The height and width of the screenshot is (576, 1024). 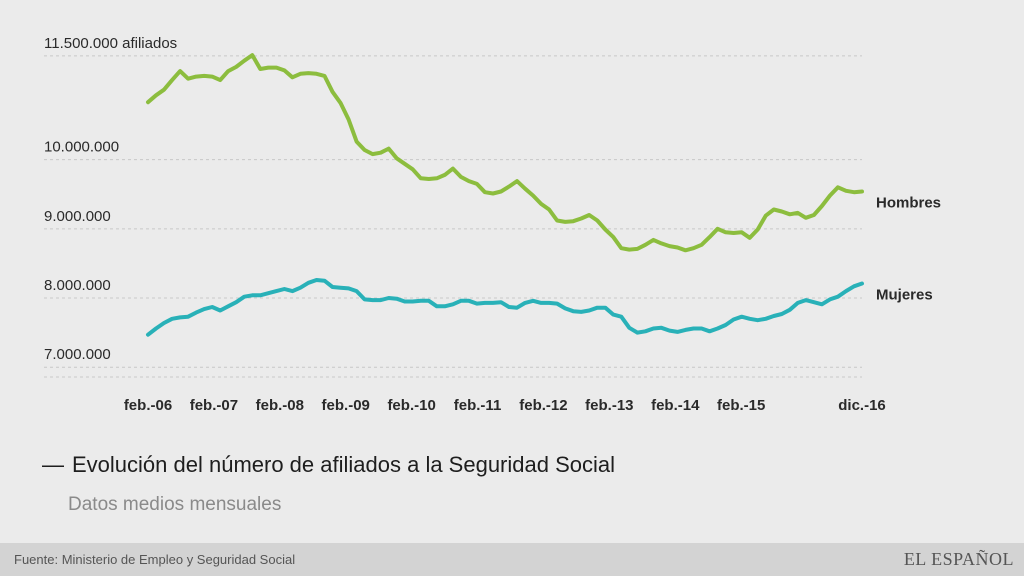 I want to click on y-tick-label: 9.000.000, so click(x=77, y=216).